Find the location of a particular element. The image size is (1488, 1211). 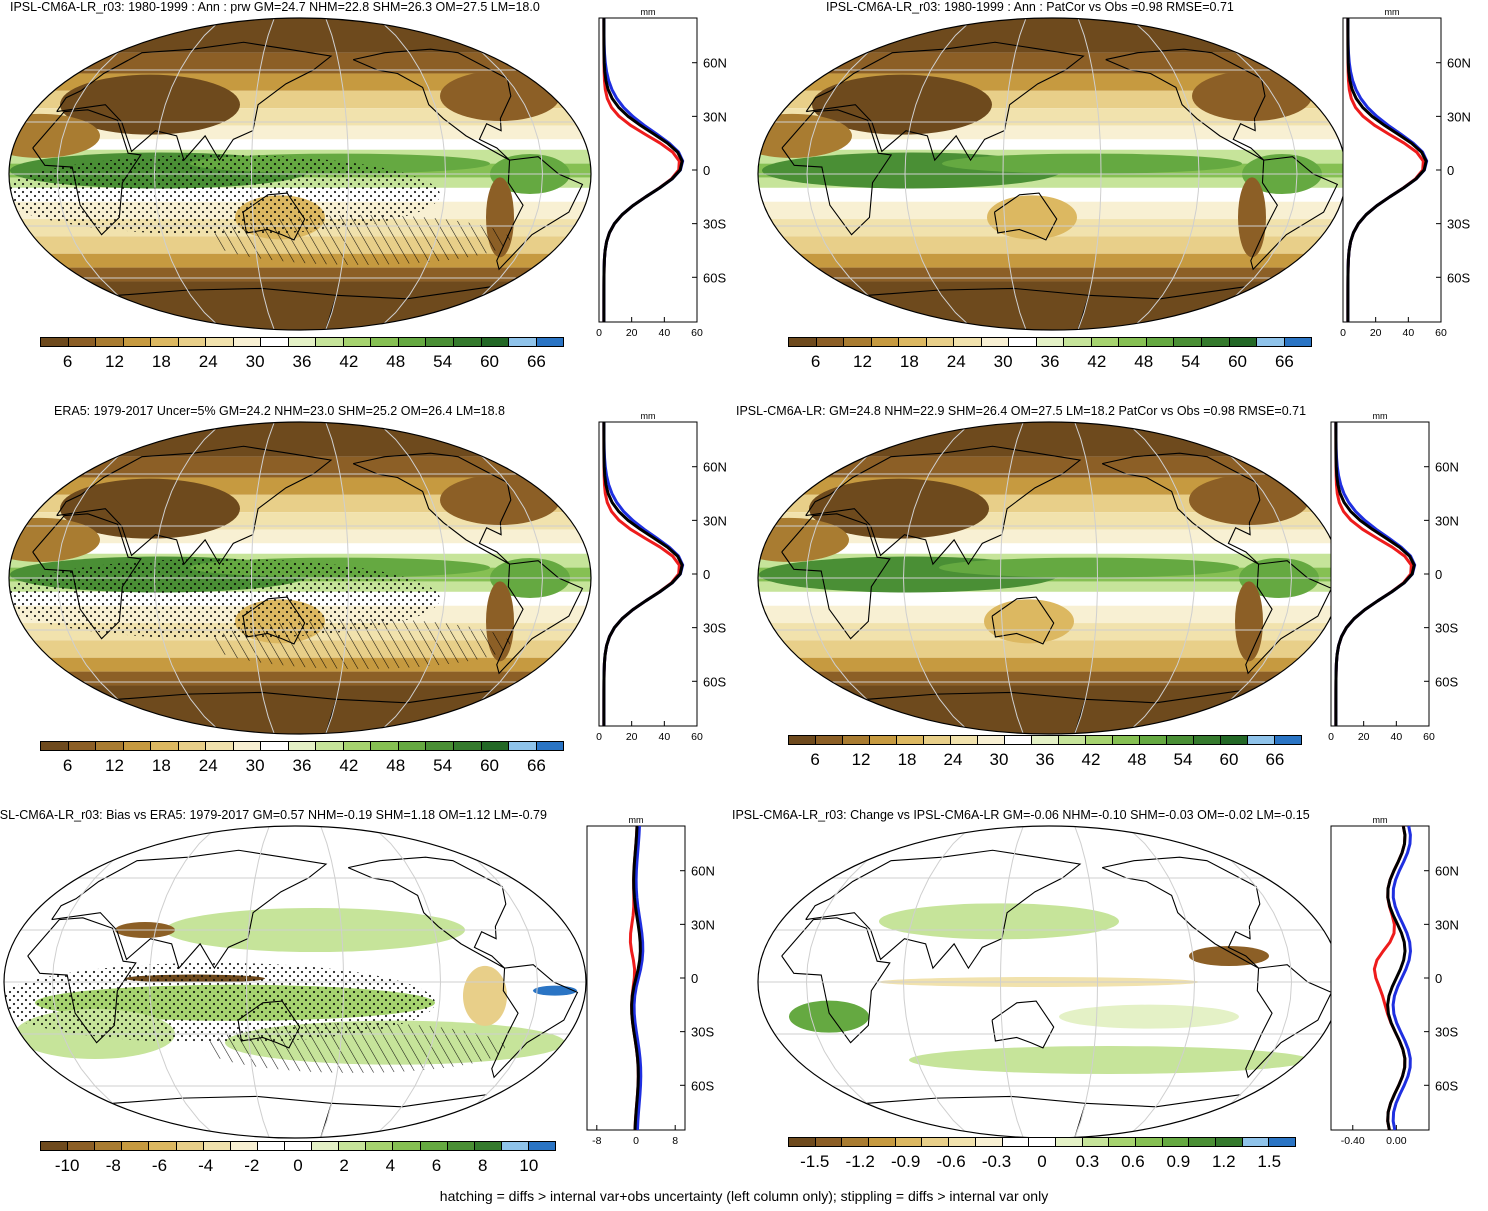

colorbar-labels-bias: -10 -8 -6 -4 -2 0 2 4 6 8 10 is located at coordinates (298, 1166).